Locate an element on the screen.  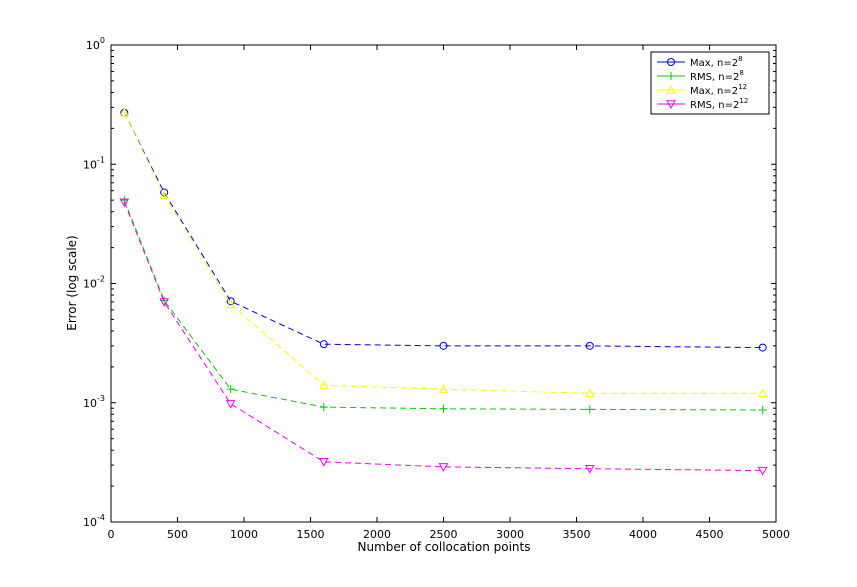
x-tick-label: 3000 is located at coordinates (510, 534).